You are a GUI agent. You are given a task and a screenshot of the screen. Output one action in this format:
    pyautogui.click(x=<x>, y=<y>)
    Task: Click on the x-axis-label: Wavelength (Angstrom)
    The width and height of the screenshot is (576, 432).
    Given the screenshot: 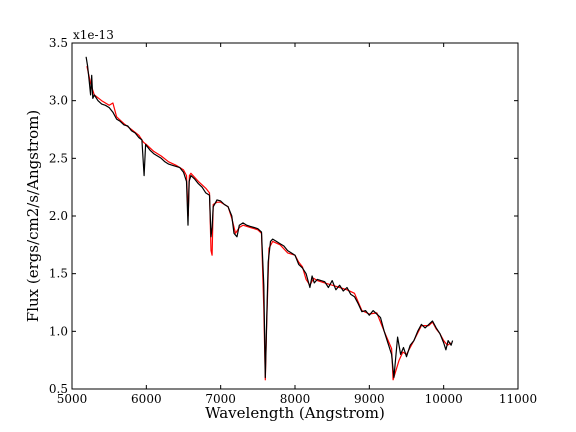 What is the action you would take?
    pyautogui.click(x=295, y=413)
    